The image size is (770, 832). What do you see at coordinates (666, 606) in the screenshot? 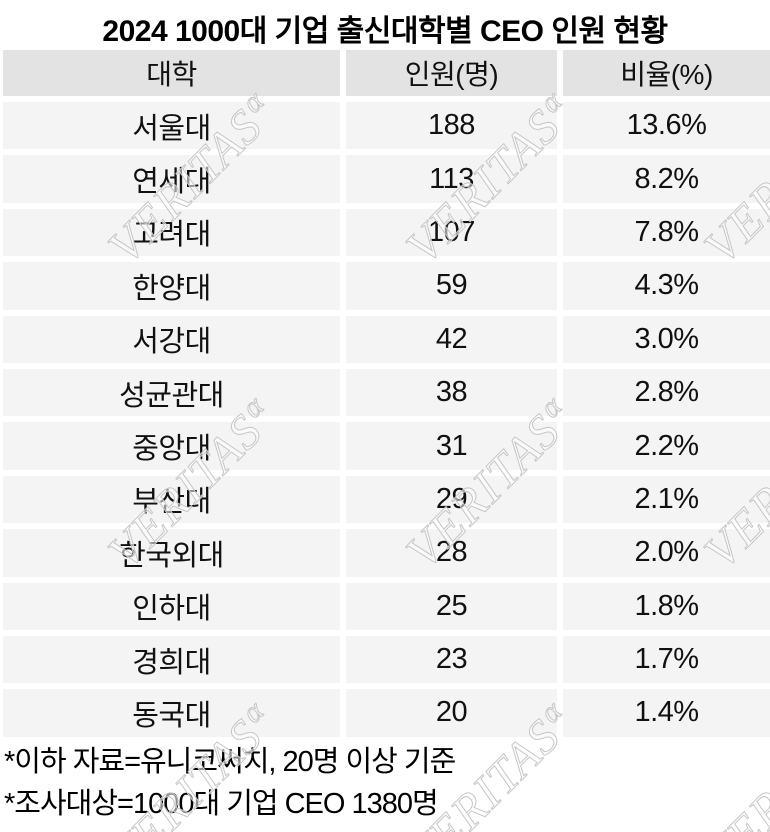
I see `cell-ratio: 1.8%` at bounding box center [666, 606].